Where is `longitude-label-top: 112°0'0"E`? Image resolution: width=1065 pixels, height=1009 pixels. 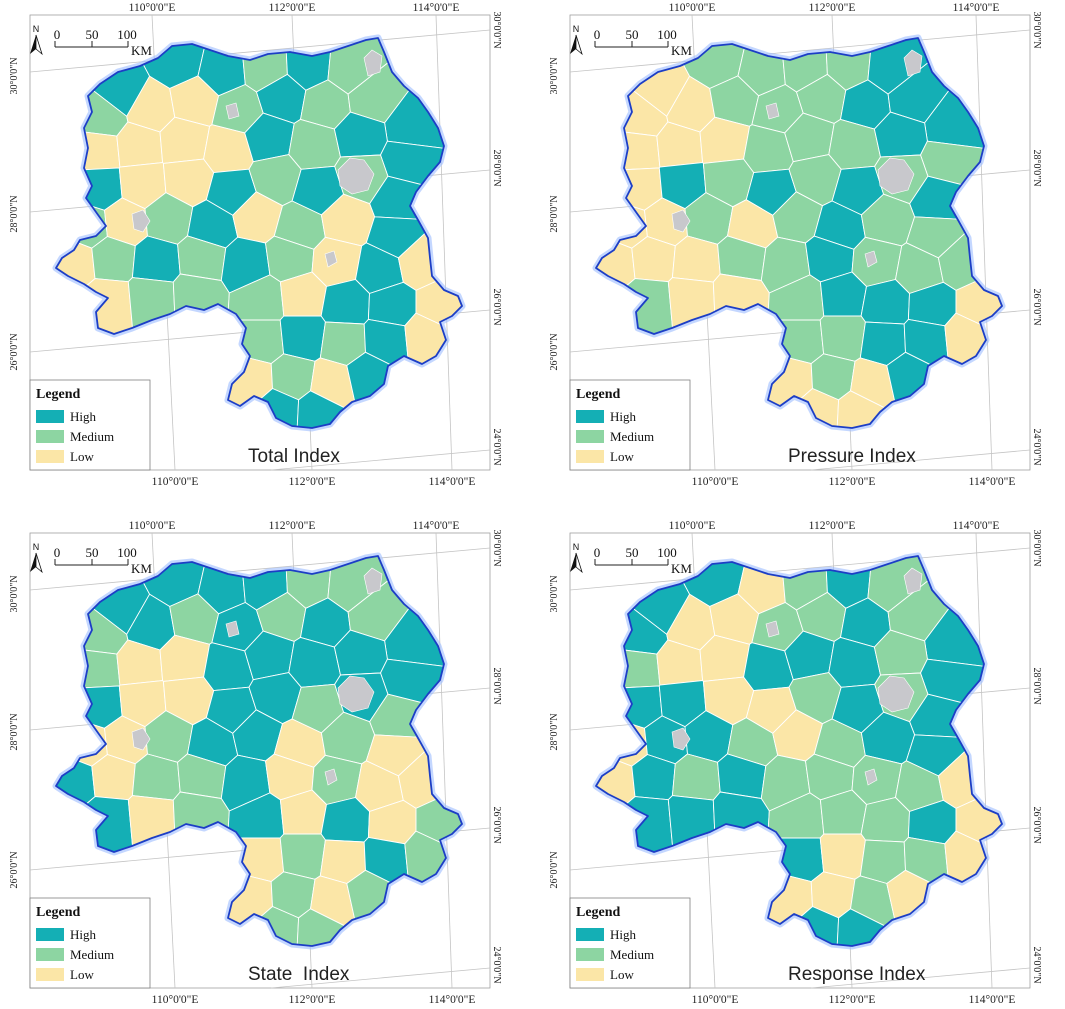 longitude-label-top: 112°0'0"E is located at coordinates (832, 526).